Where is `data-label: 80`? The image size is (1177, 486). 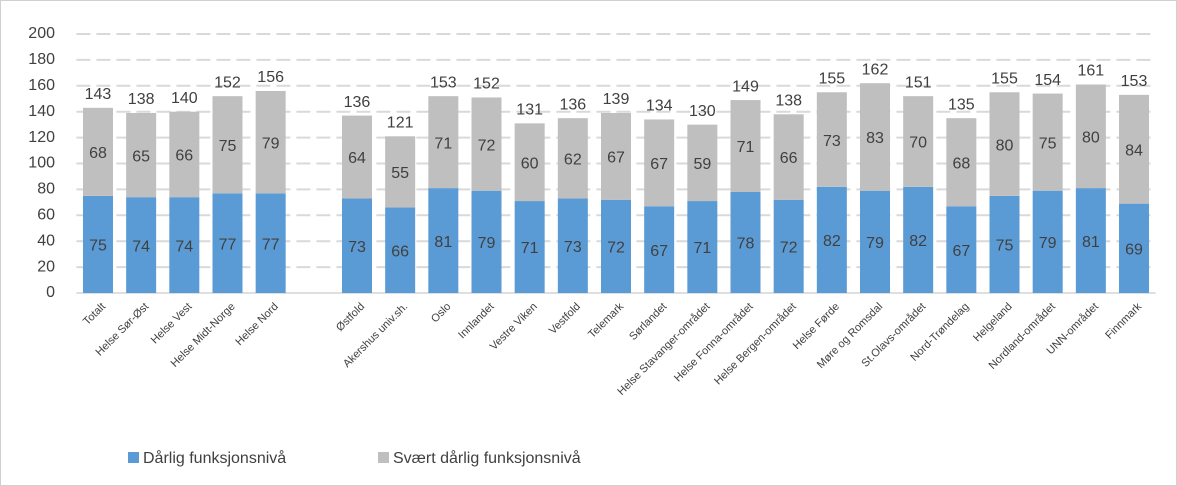 data-label: 80 is located at coordinates (1005, 145).